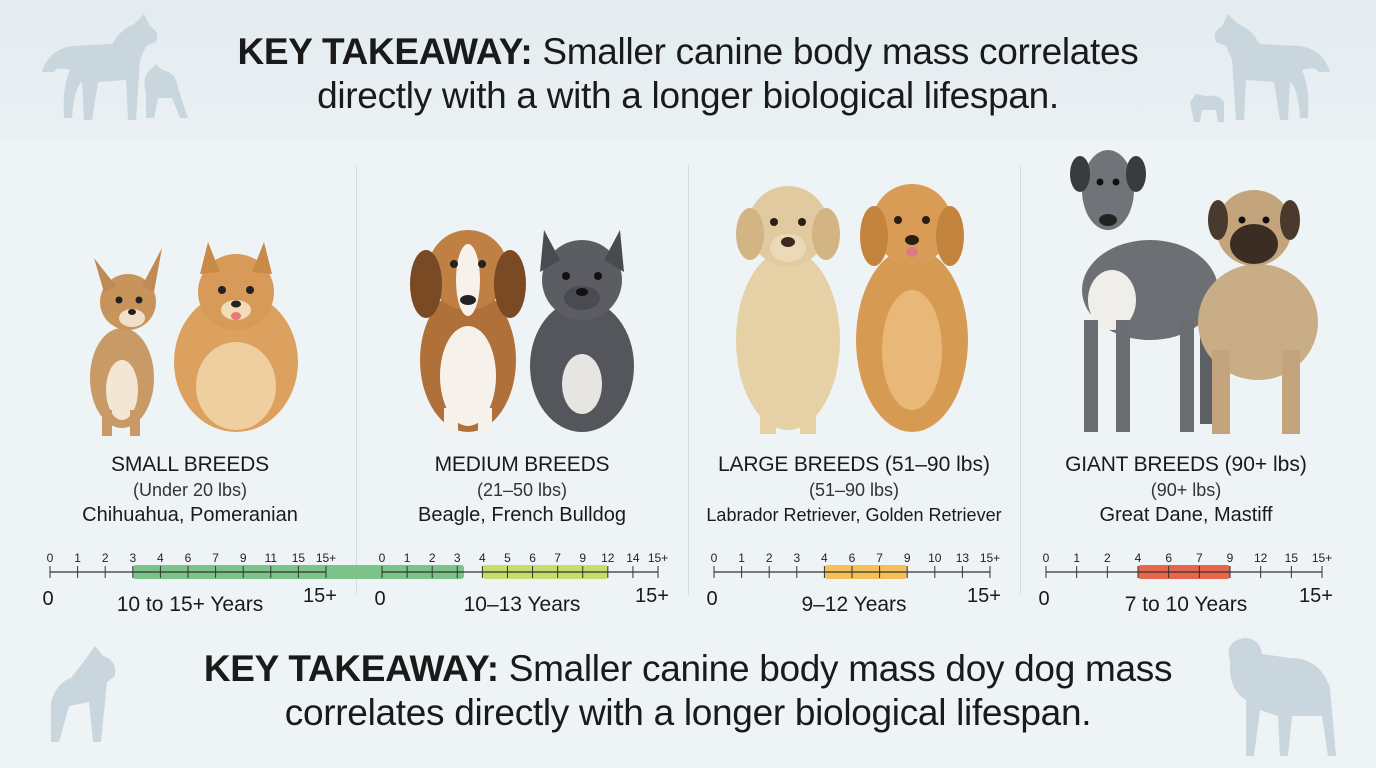 Image resolution: width=1376 pixels, height=768 pixels. Describe the element at coordinates (190, 515) in the screenshot. I see `category-breeds: Chihuahua, Pomeranian` at that location.